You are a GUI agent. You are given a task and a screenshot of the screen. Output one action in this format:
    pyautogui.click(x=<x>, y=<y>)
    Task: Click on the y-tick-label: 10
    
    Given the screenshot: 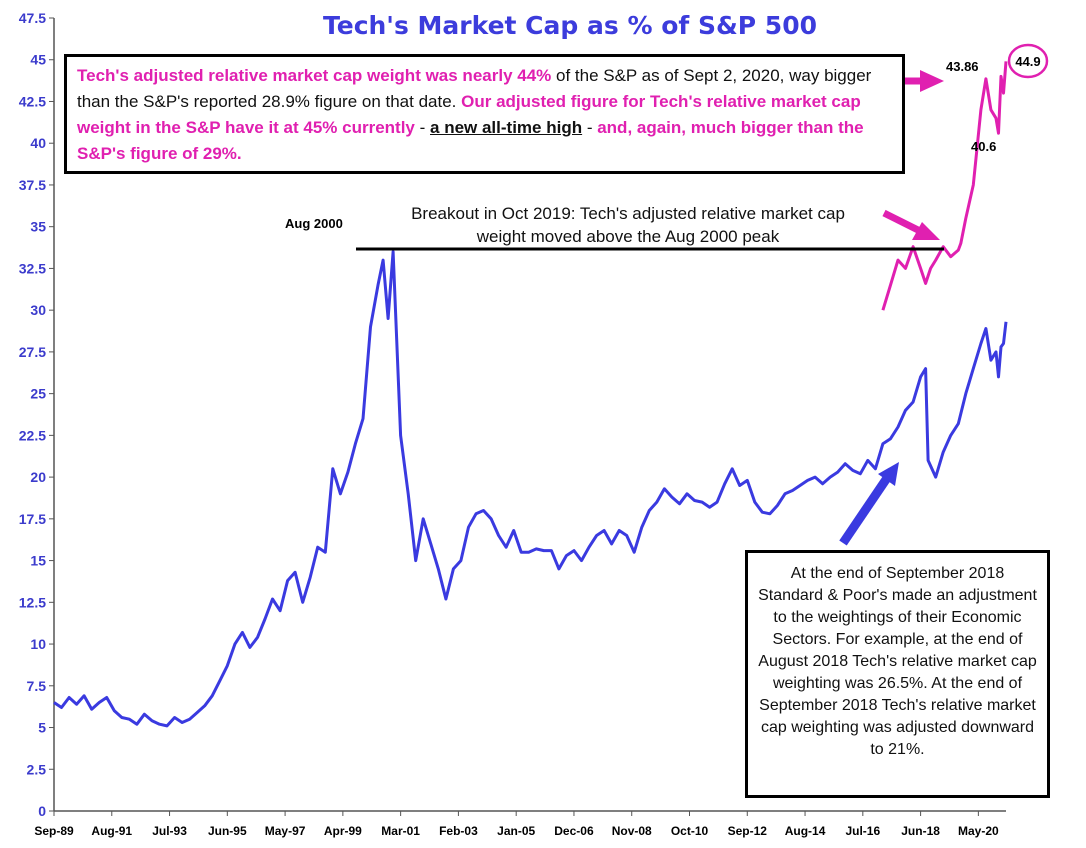 What is the action you would take?
    pyautogui.click(x=38, y=644)
    